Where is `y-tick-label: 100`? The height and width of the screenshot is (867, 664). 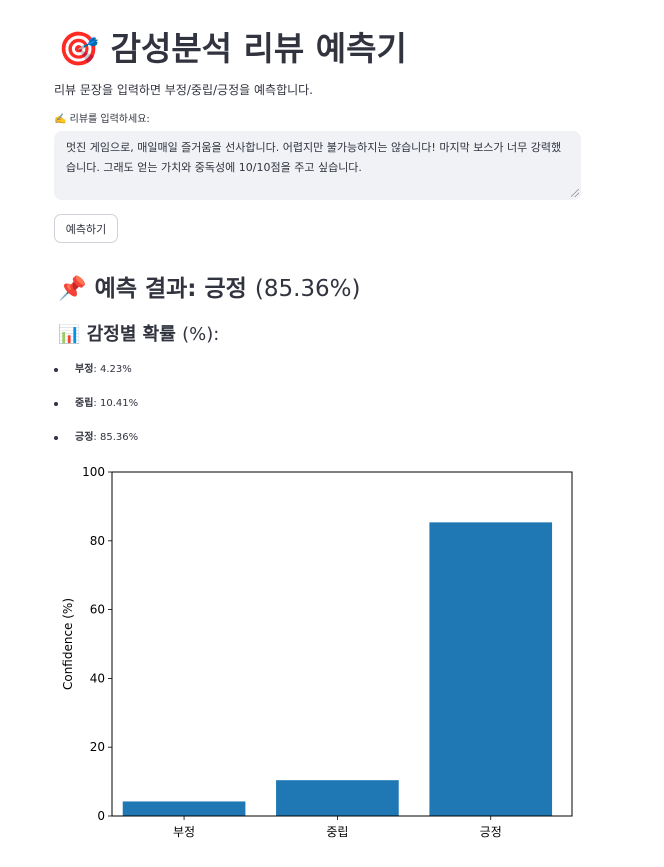
y-tick-label: 100 is located at coordinates (93, 472).